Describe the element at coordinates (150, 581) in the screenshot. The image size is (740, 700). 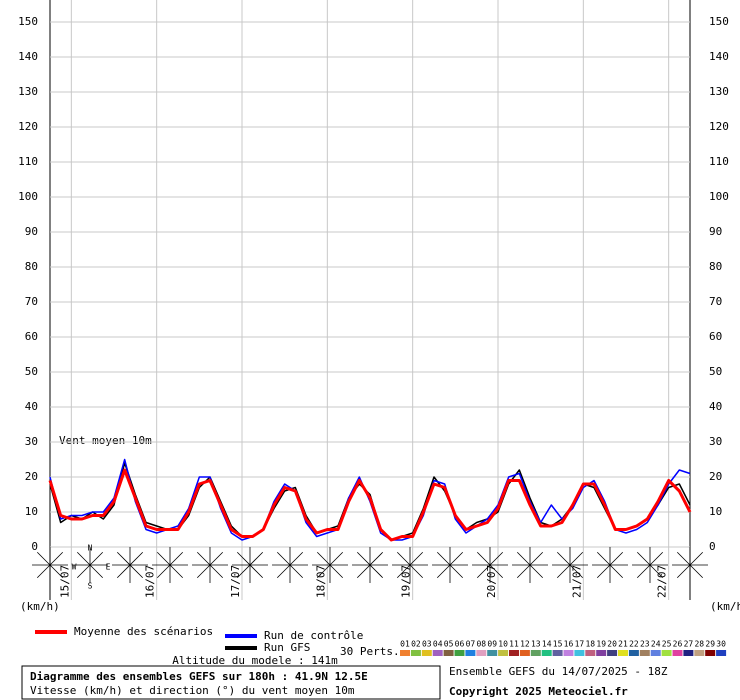
I see `x-tick-label: 16/07` at that location.